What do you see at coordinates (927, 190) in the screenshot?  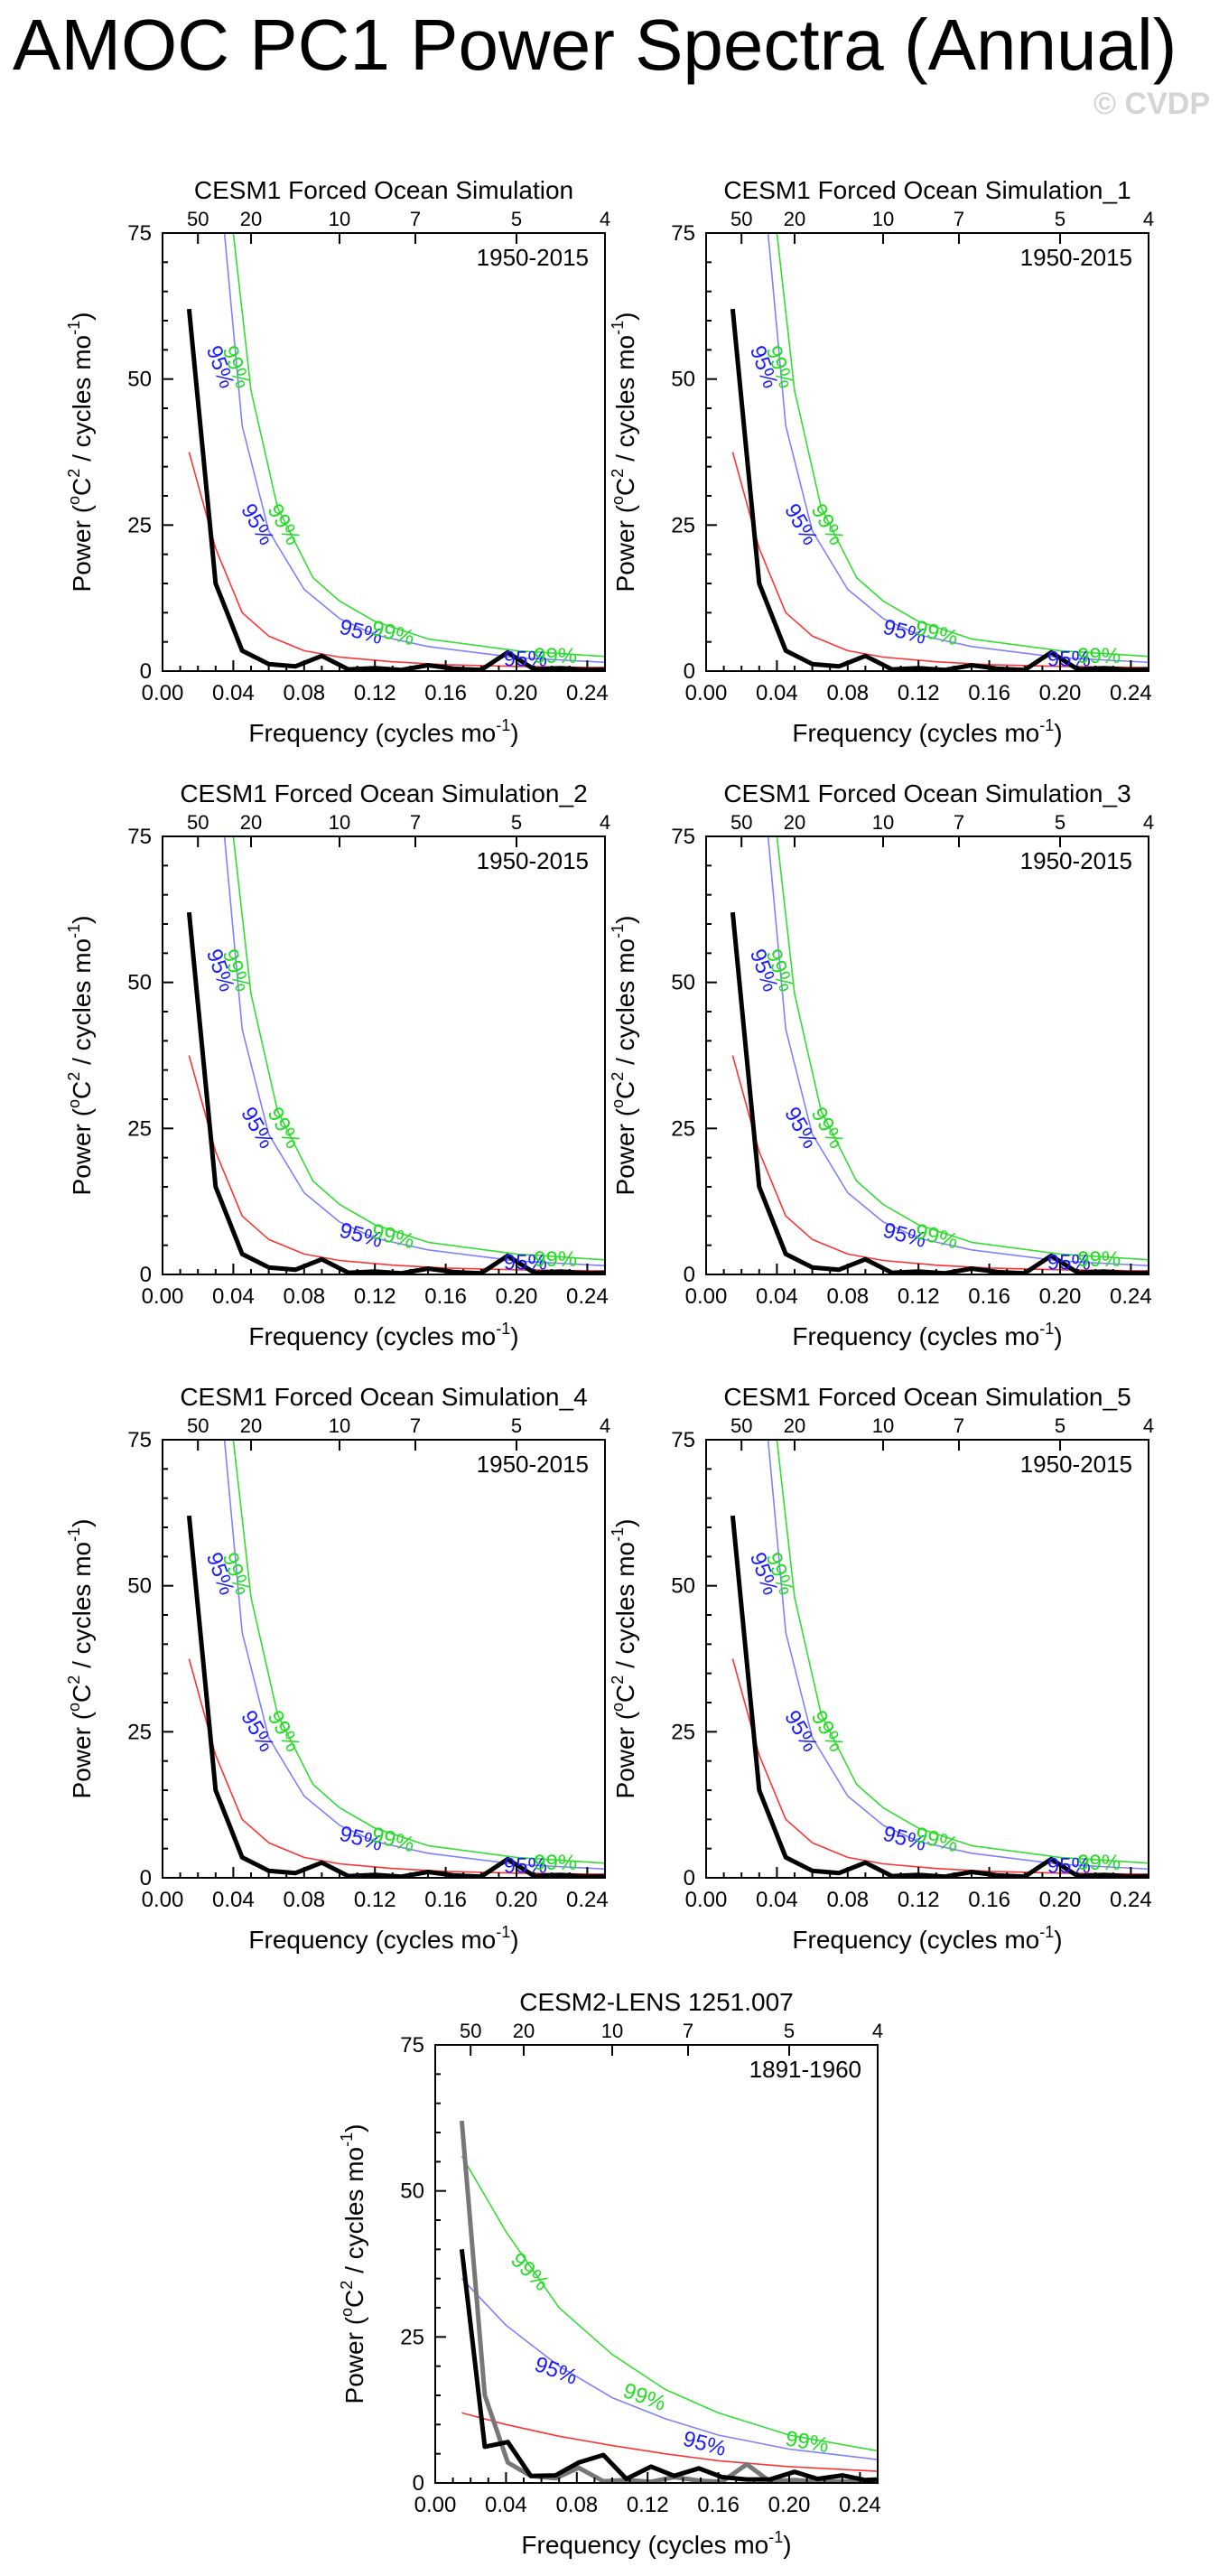 I see `chart-title: CESM1 Forced Ocean Simulation_1` at bounding box center [927, 190].